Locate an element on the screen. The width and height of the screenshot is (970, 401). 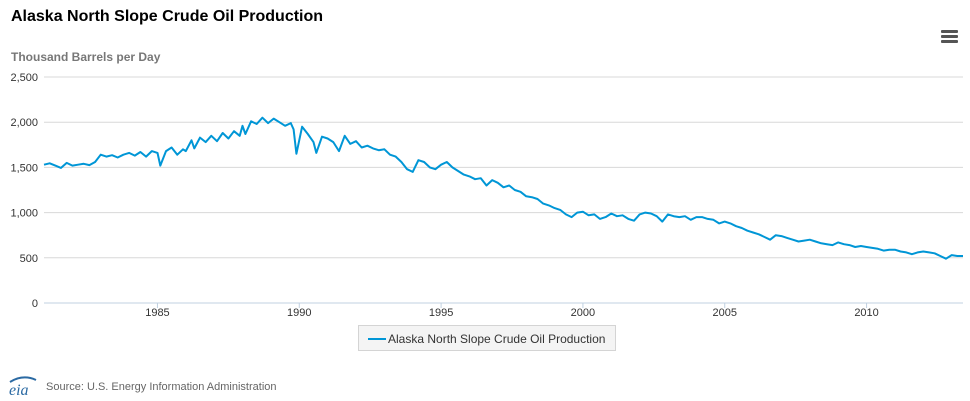
y-tick-label: 500 is located at coordinates (29, 259).